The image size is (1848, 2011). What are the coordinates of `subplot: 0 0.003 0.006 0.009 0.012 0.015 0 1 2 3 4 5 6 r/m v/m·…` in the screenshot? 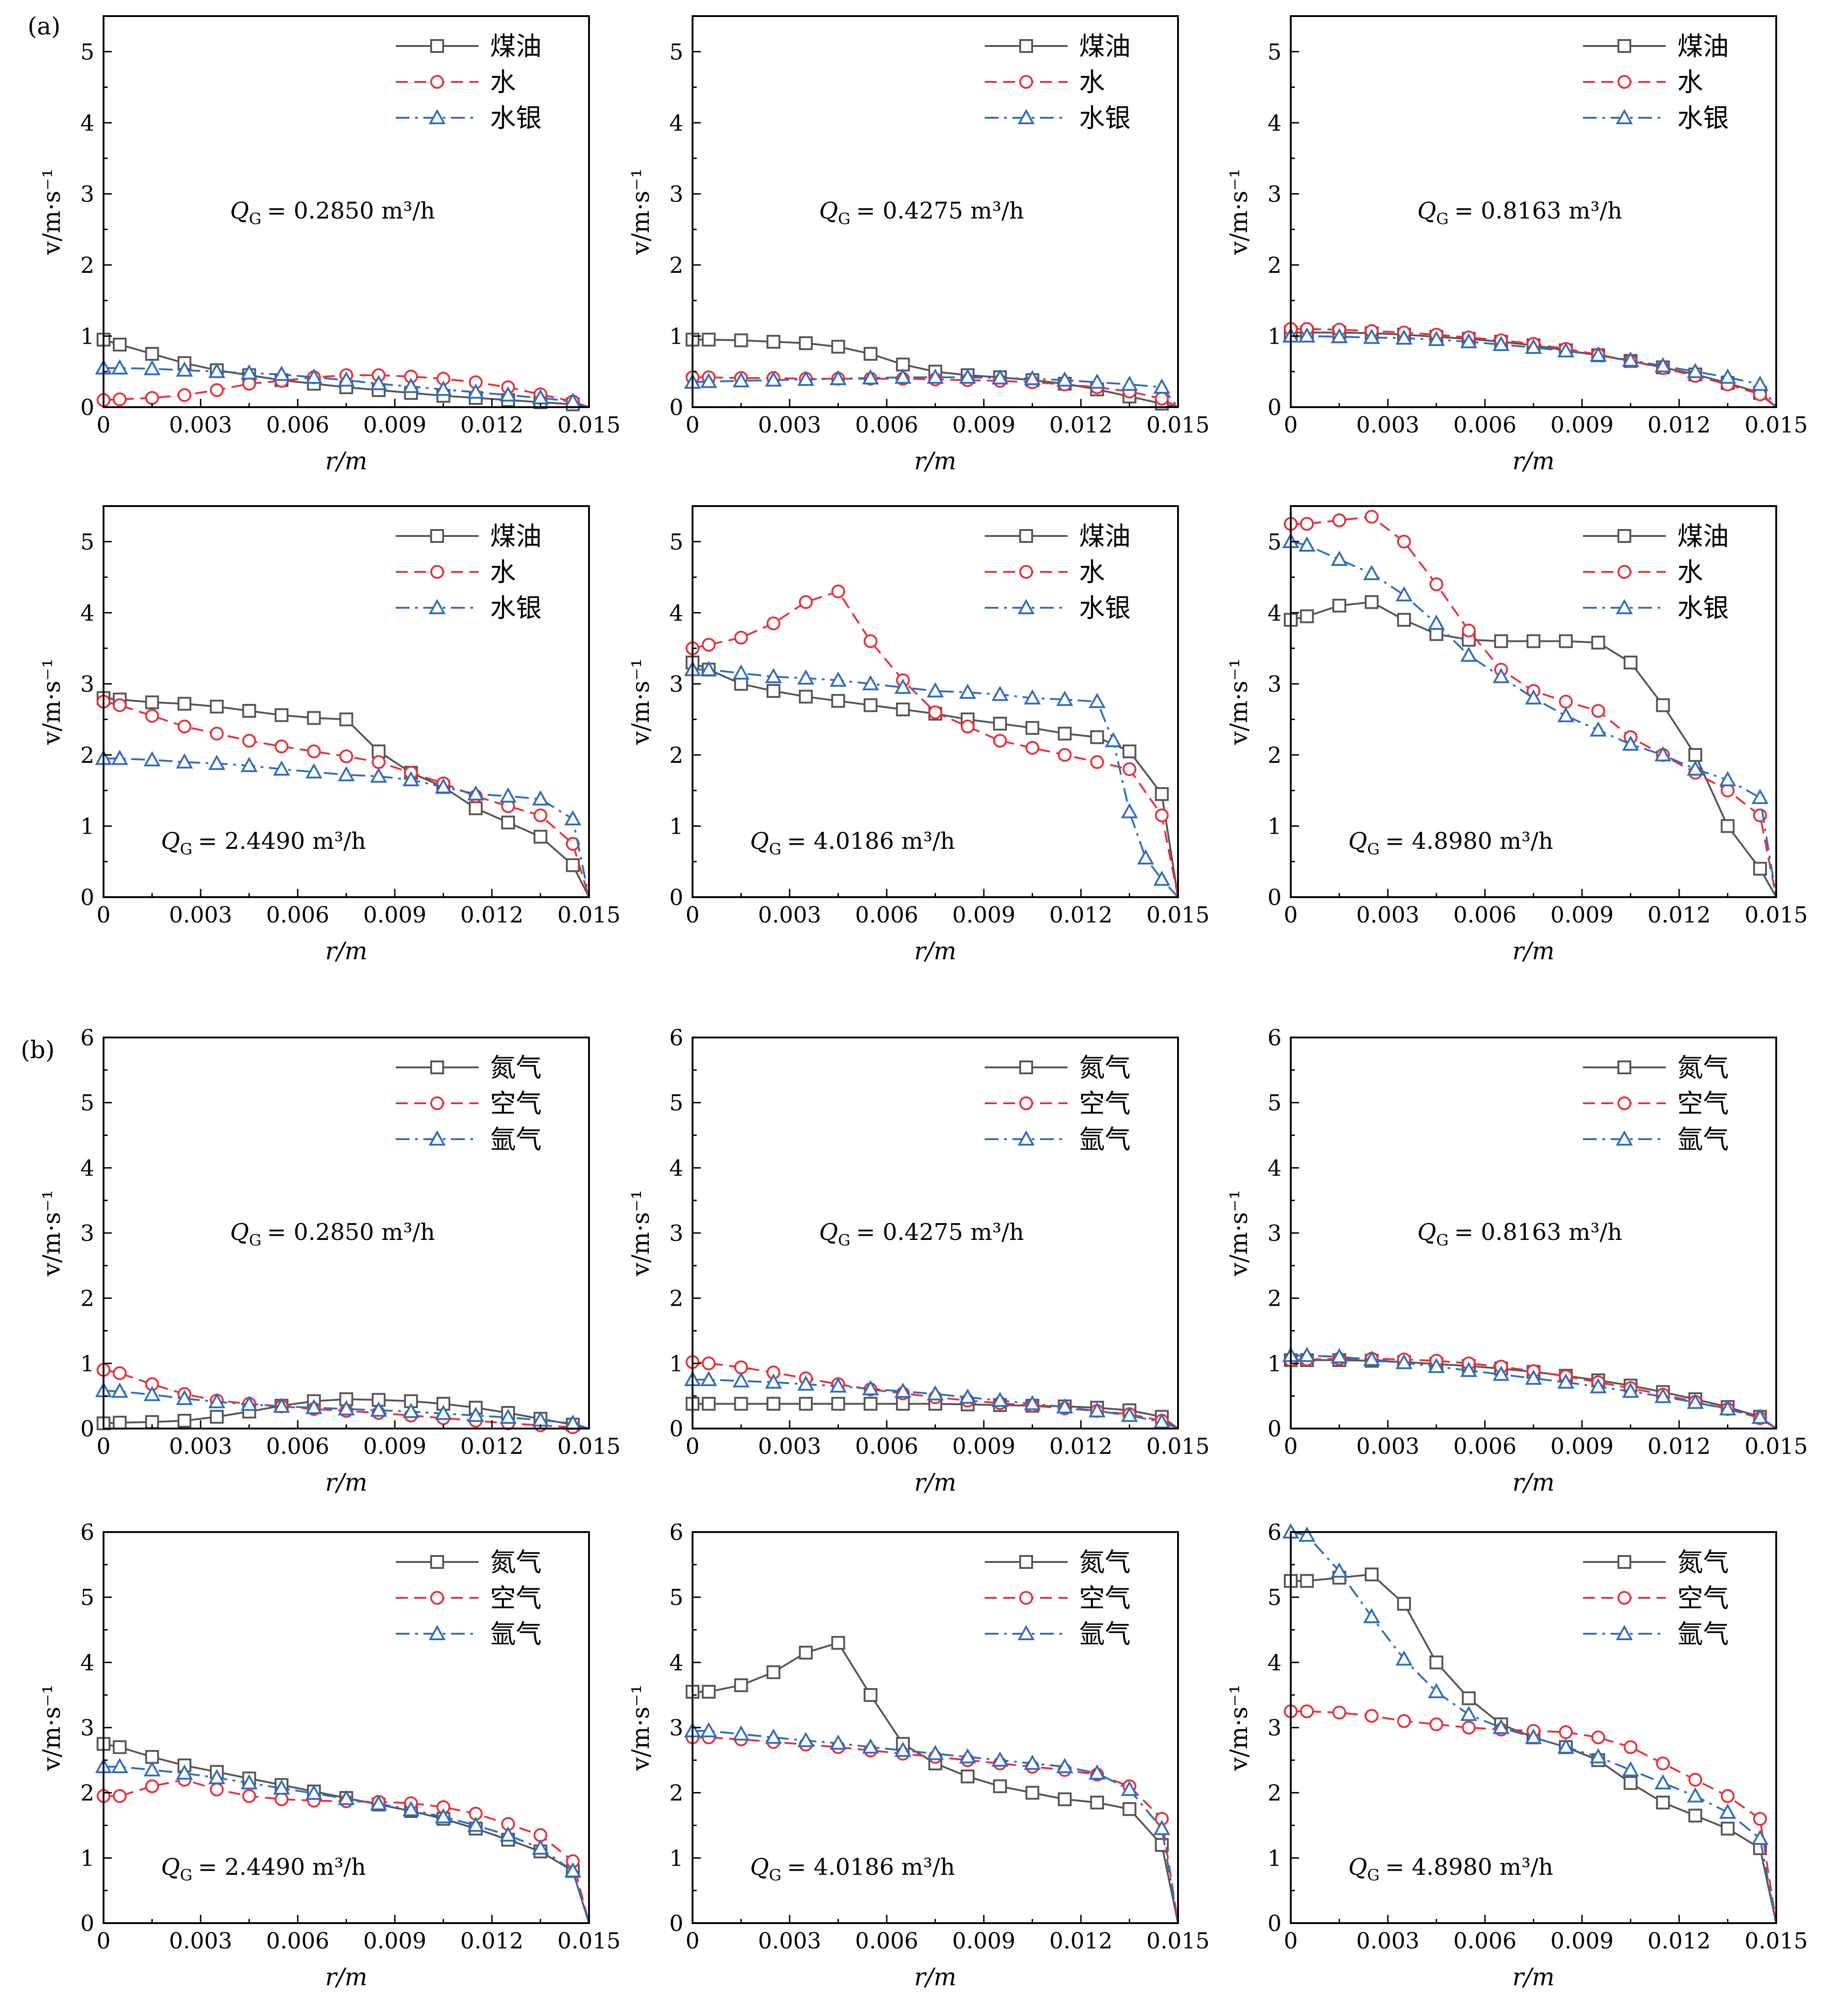 It's located at (329, 1261).